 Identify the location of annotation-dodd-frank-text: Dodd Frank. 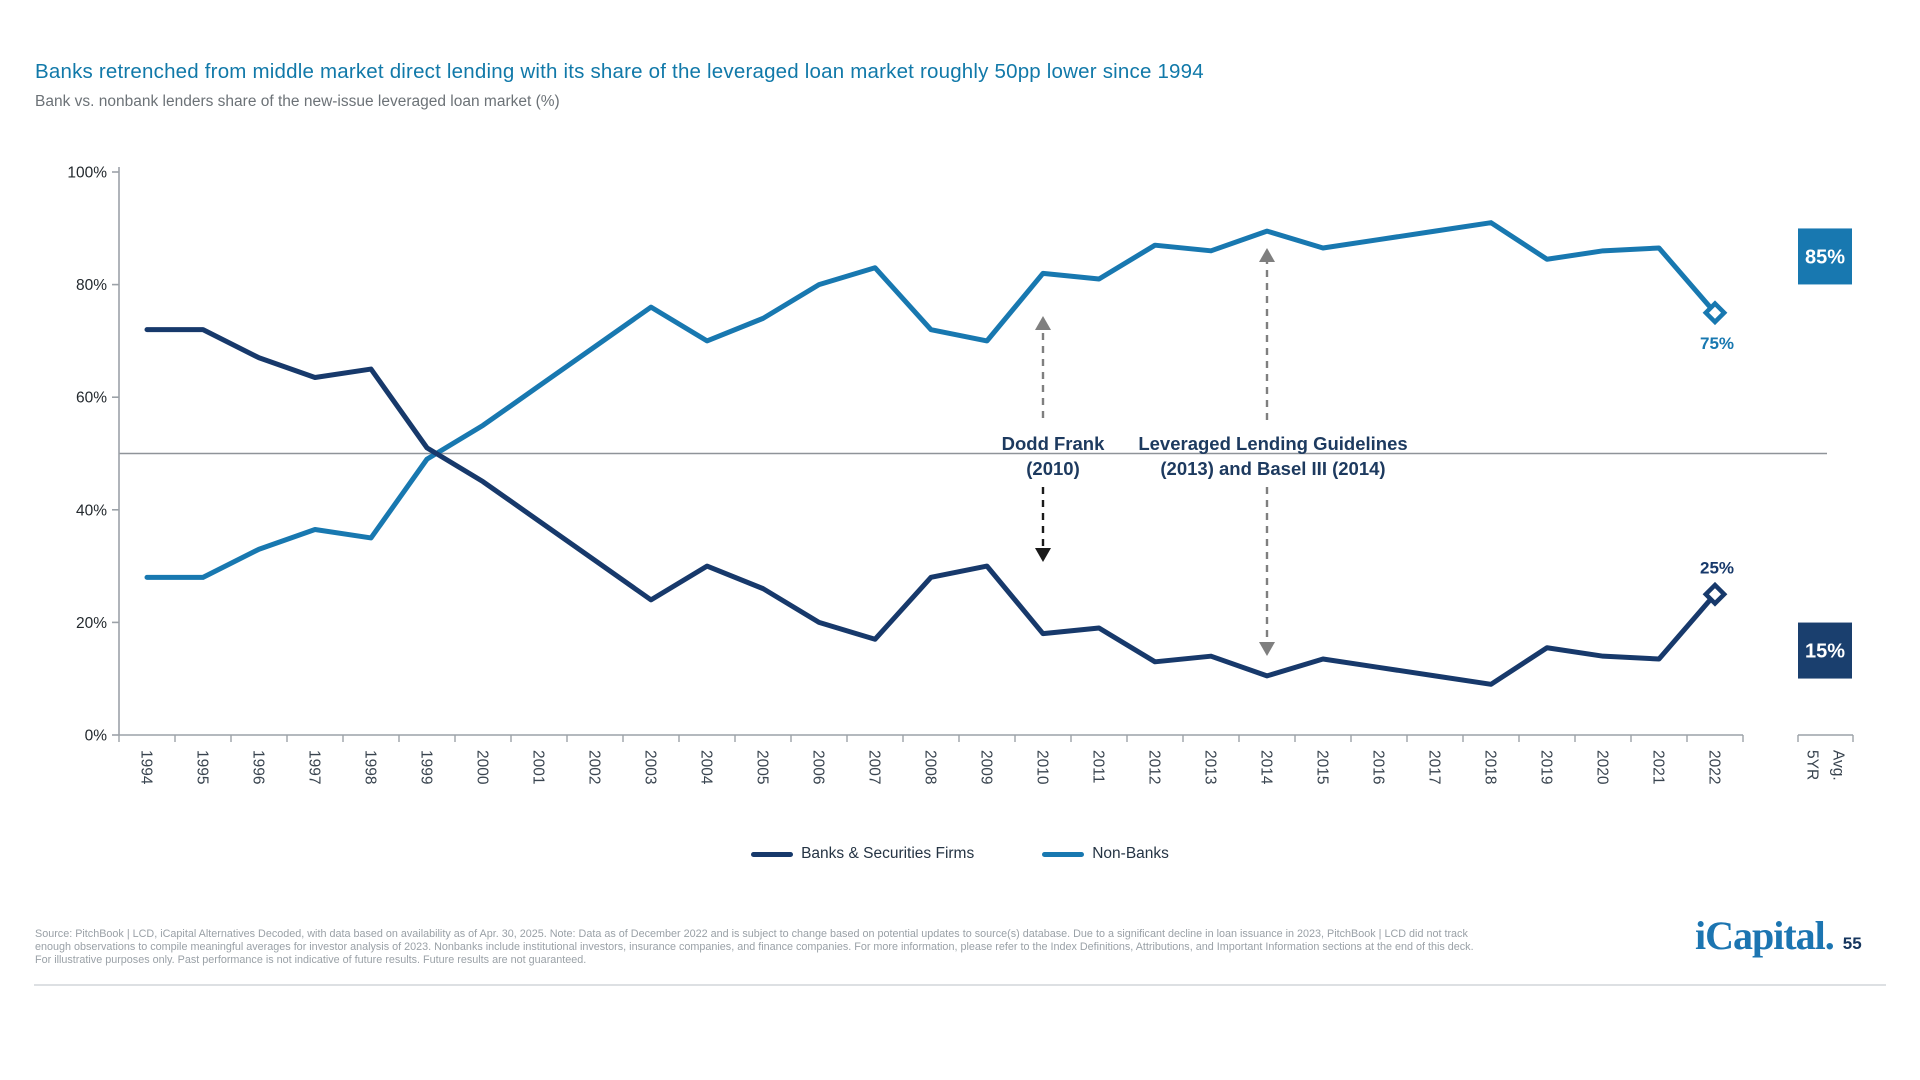
(1053, 443).